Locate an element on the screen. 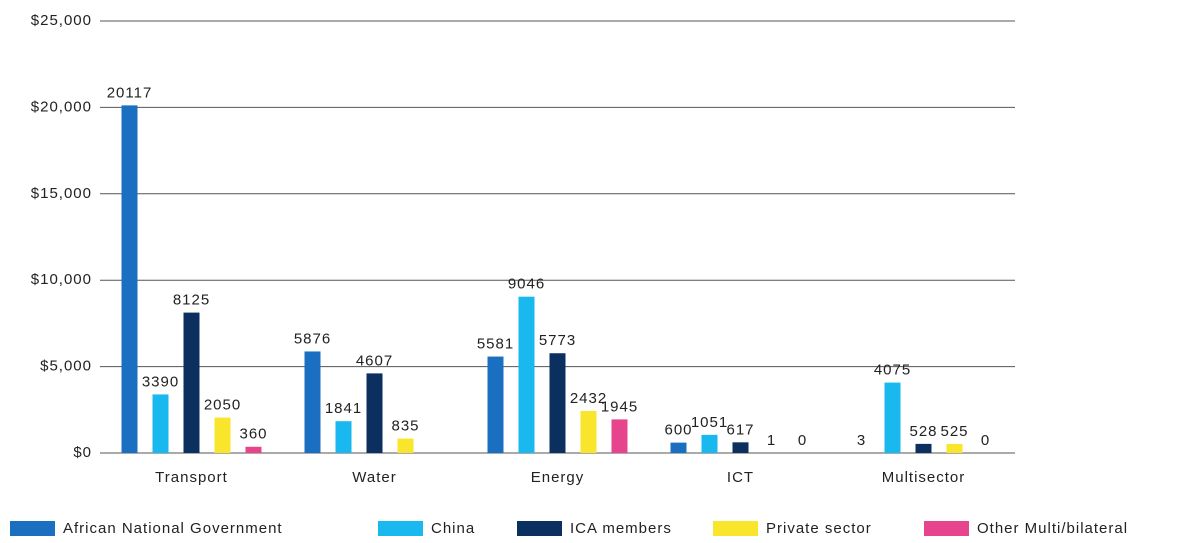 The width and height of the screenshot is (1193, 543). data-label: 4607 is located at coordinates (374, 360).